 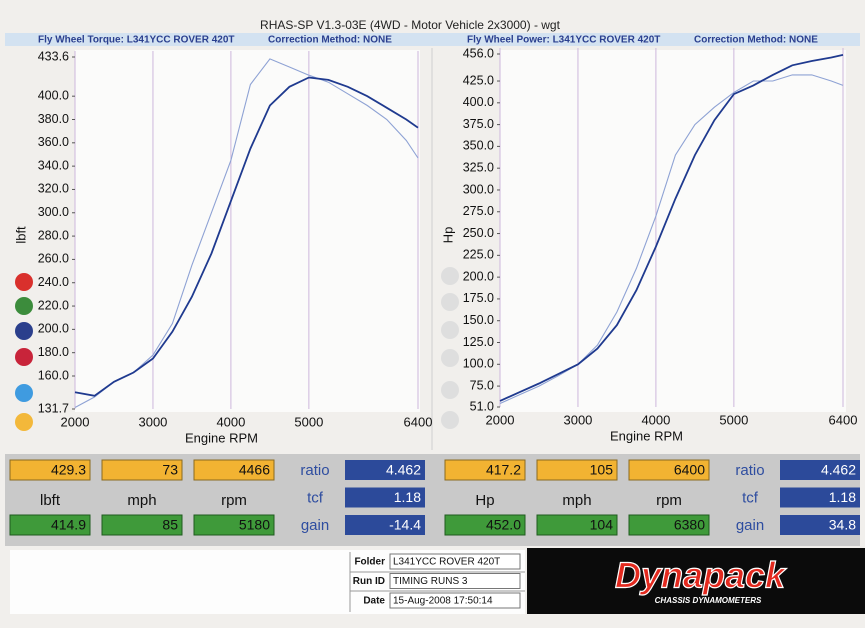 I want to click on y-tick-label: 100.0, so click(x=478, y=364).